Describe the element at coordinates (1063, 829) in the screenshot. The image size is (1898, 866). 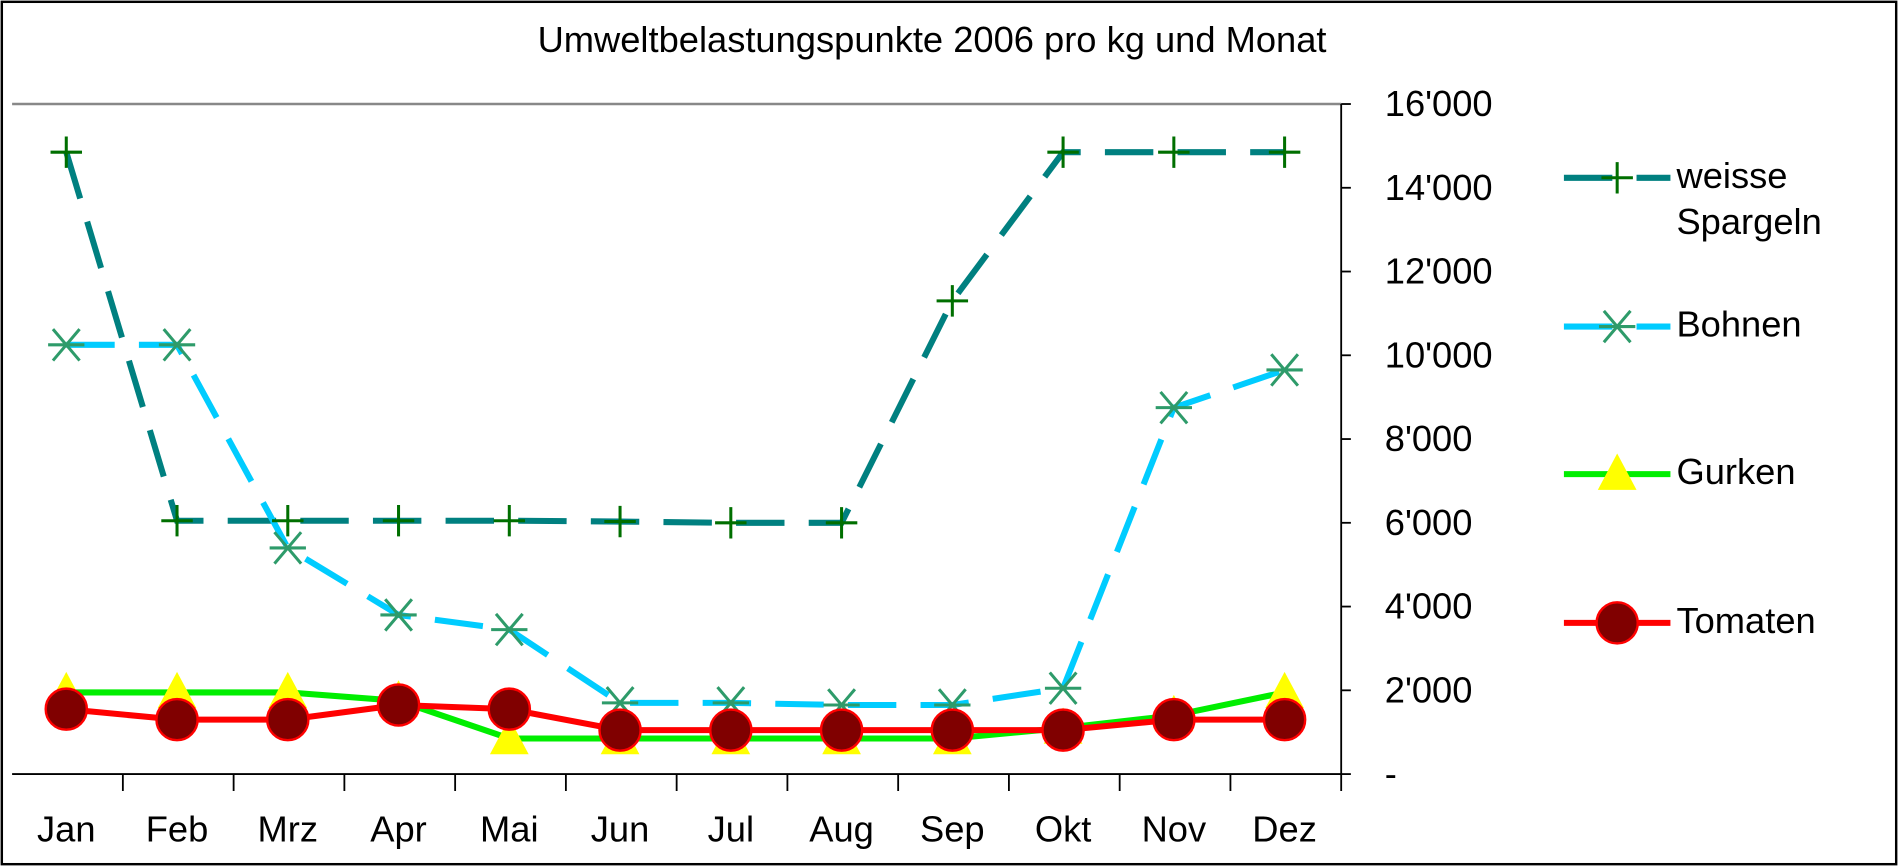
I see `x-tick-label: Okt` at that location.